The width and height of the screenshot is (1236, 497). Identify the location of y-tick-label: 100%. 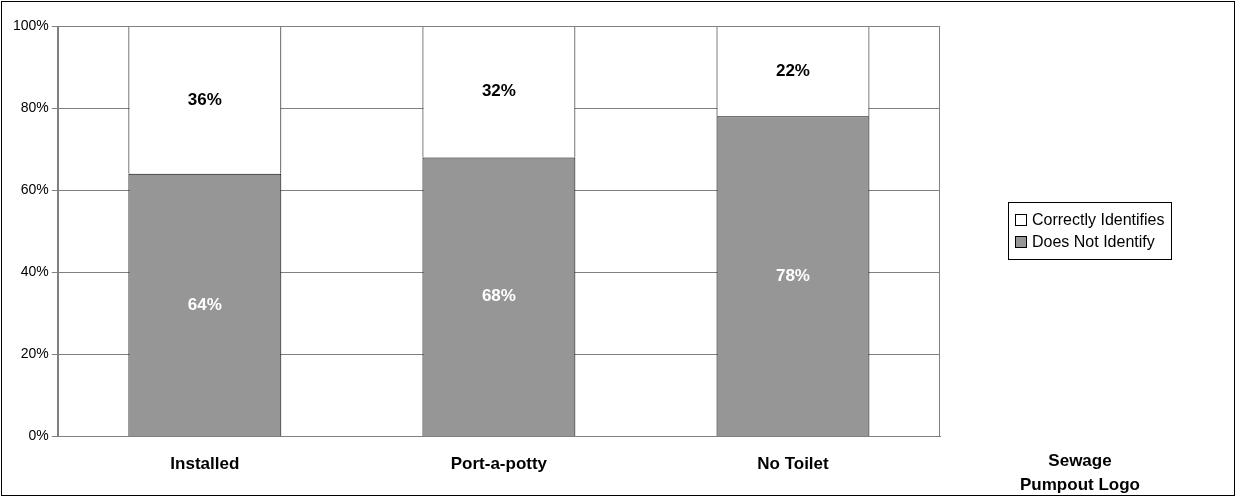
(30, 24).